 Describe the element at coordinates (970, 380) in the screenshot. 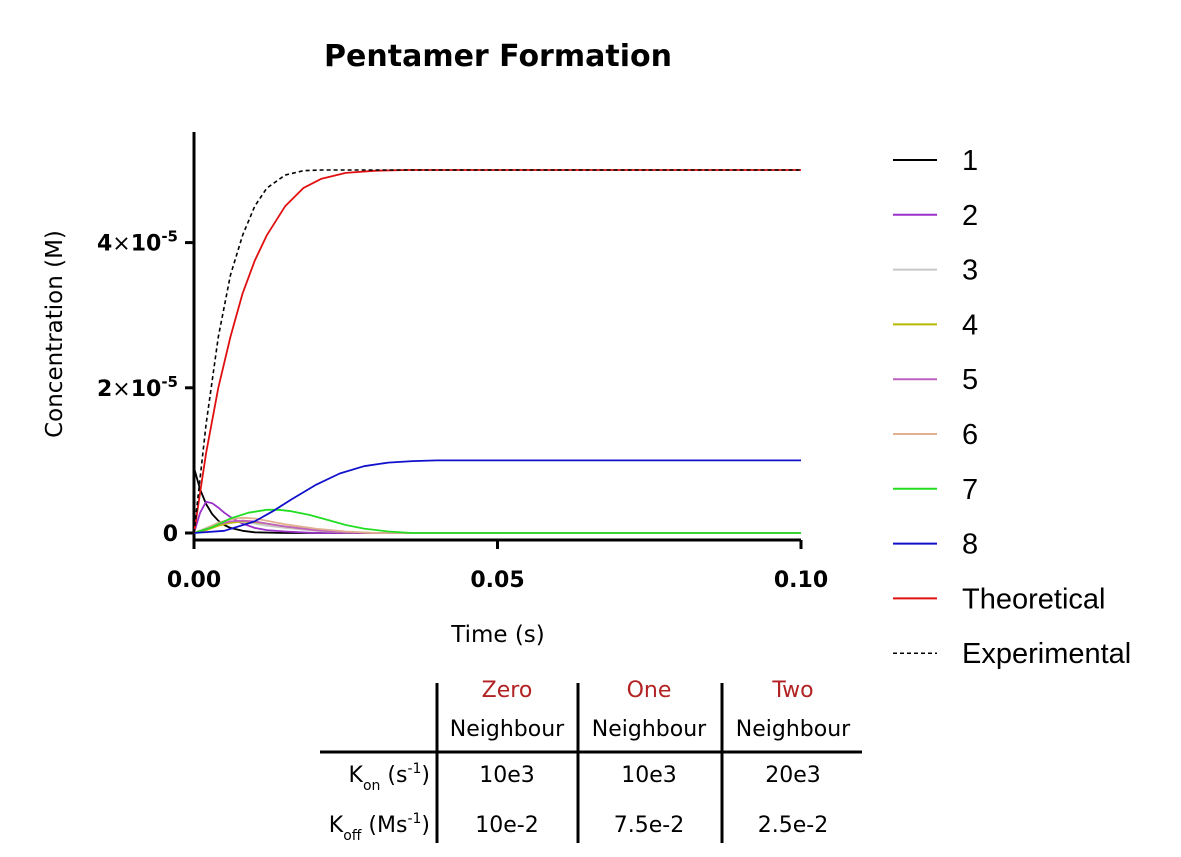

I see `legend-label: 5` at that location.